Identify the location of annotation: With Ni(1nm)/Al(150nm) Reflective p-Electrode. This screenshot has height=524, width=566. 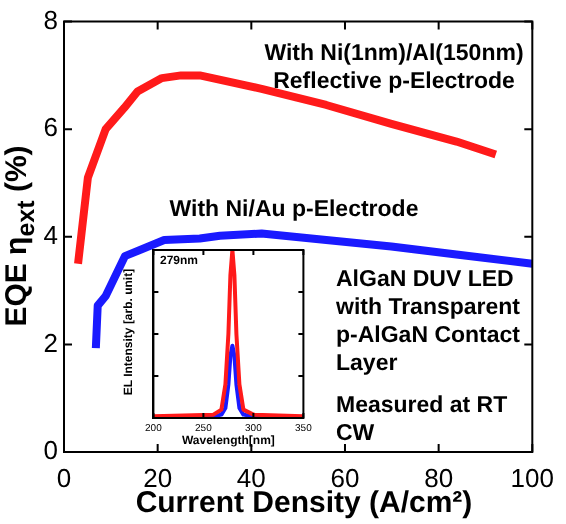
(394, 68).